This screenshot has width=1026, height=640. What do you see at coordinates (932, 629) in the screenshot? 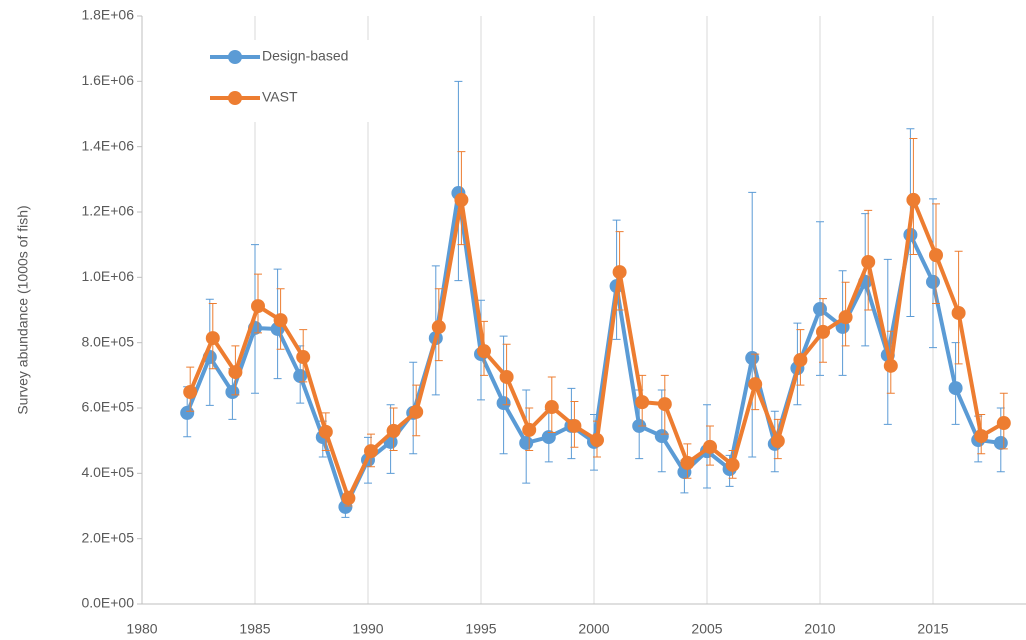
I see `x-tick-label: 2015` at bounding box center [932, 629].